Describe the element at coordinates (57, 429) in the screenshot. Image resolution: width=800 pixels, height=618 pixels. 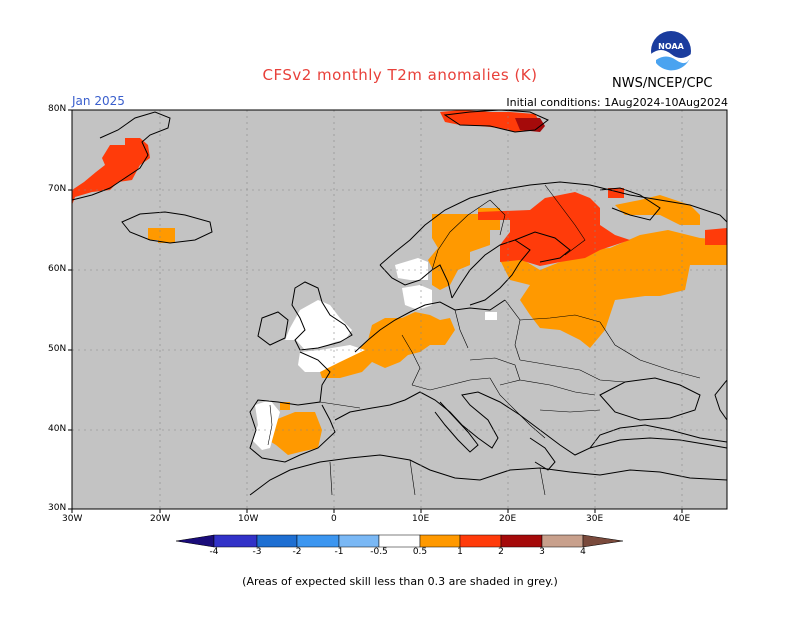
I see `lat-tick-40n: 40N` at that location.